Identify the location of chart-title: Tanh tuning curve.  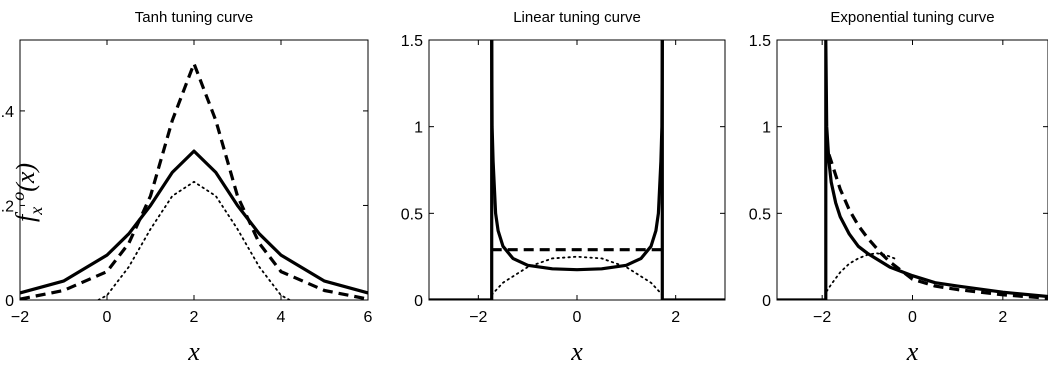
(194, 17).